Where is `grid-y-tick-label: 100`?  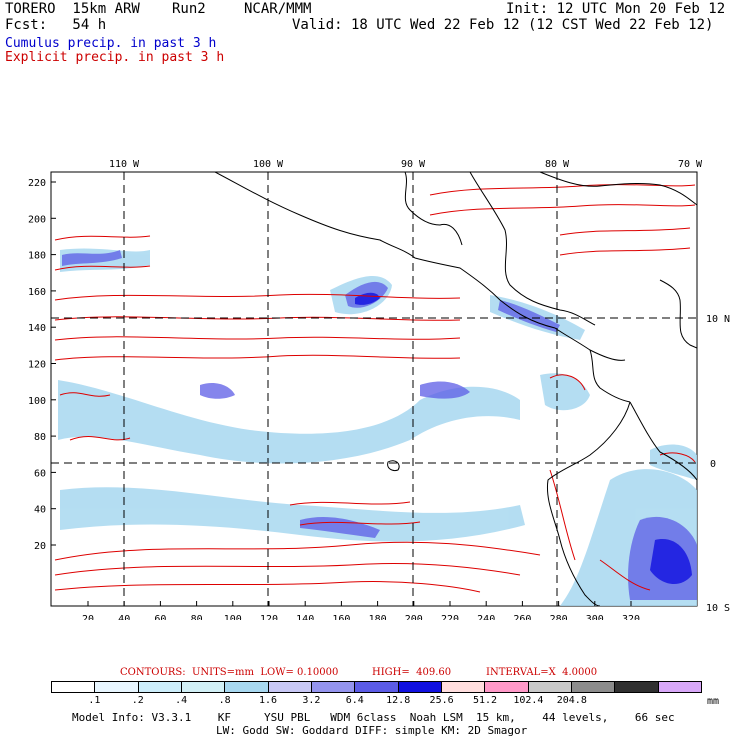
grid-y-tick-label: 100 is located at coordinates (37, 401).